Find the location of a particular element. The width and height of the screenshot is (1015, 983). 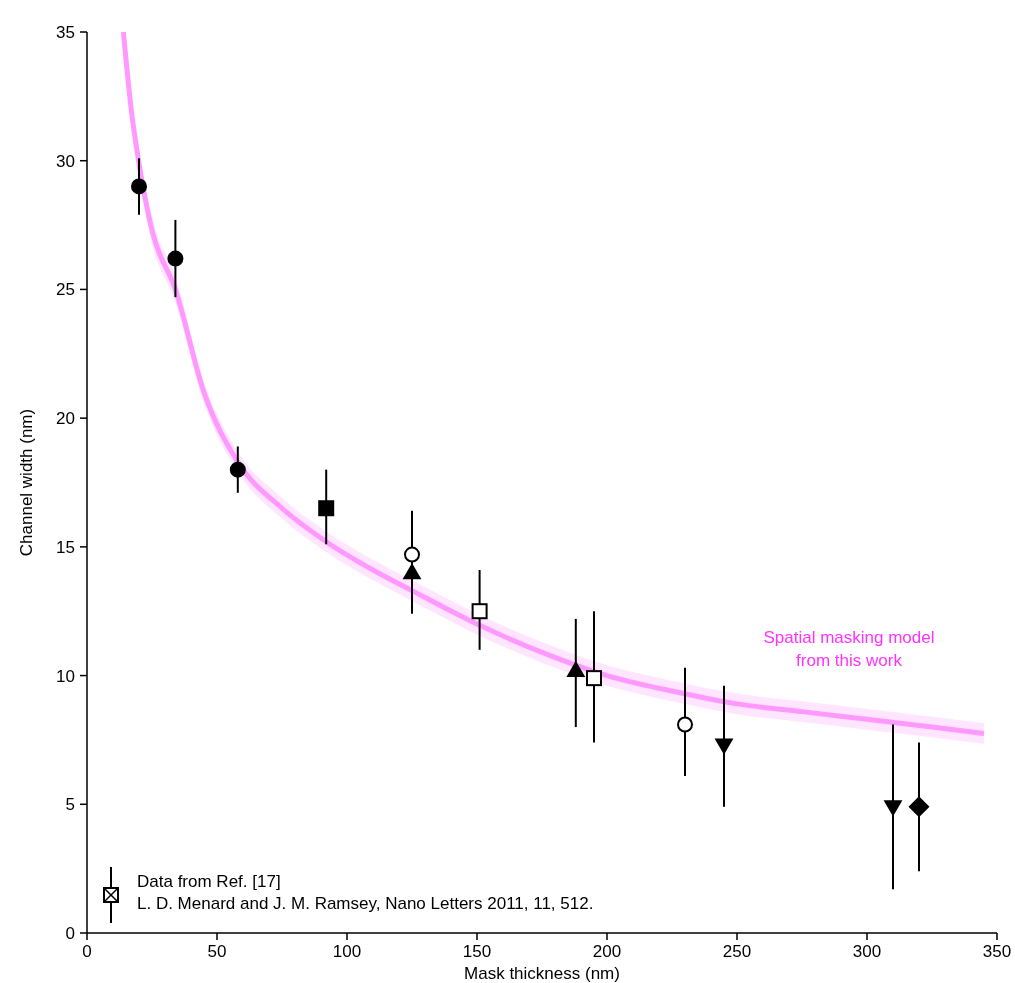

x-tick-label: 200 is located at coordinates (607, 951).